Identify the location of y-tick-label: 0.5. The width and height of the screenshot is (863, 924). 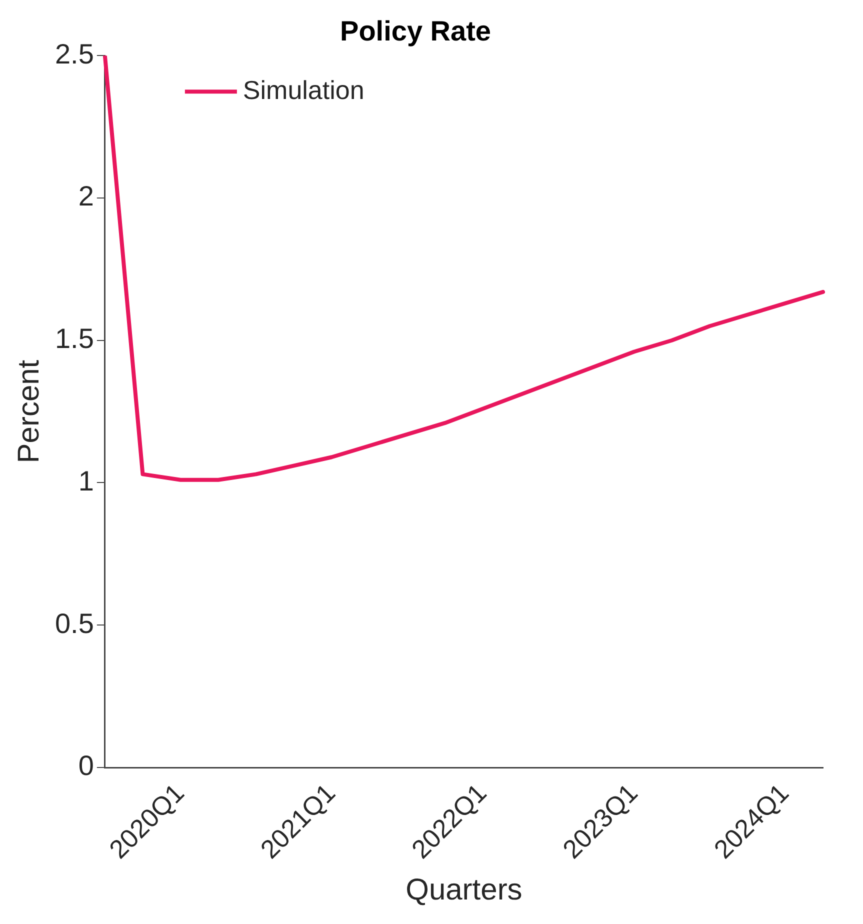
(74, 623).